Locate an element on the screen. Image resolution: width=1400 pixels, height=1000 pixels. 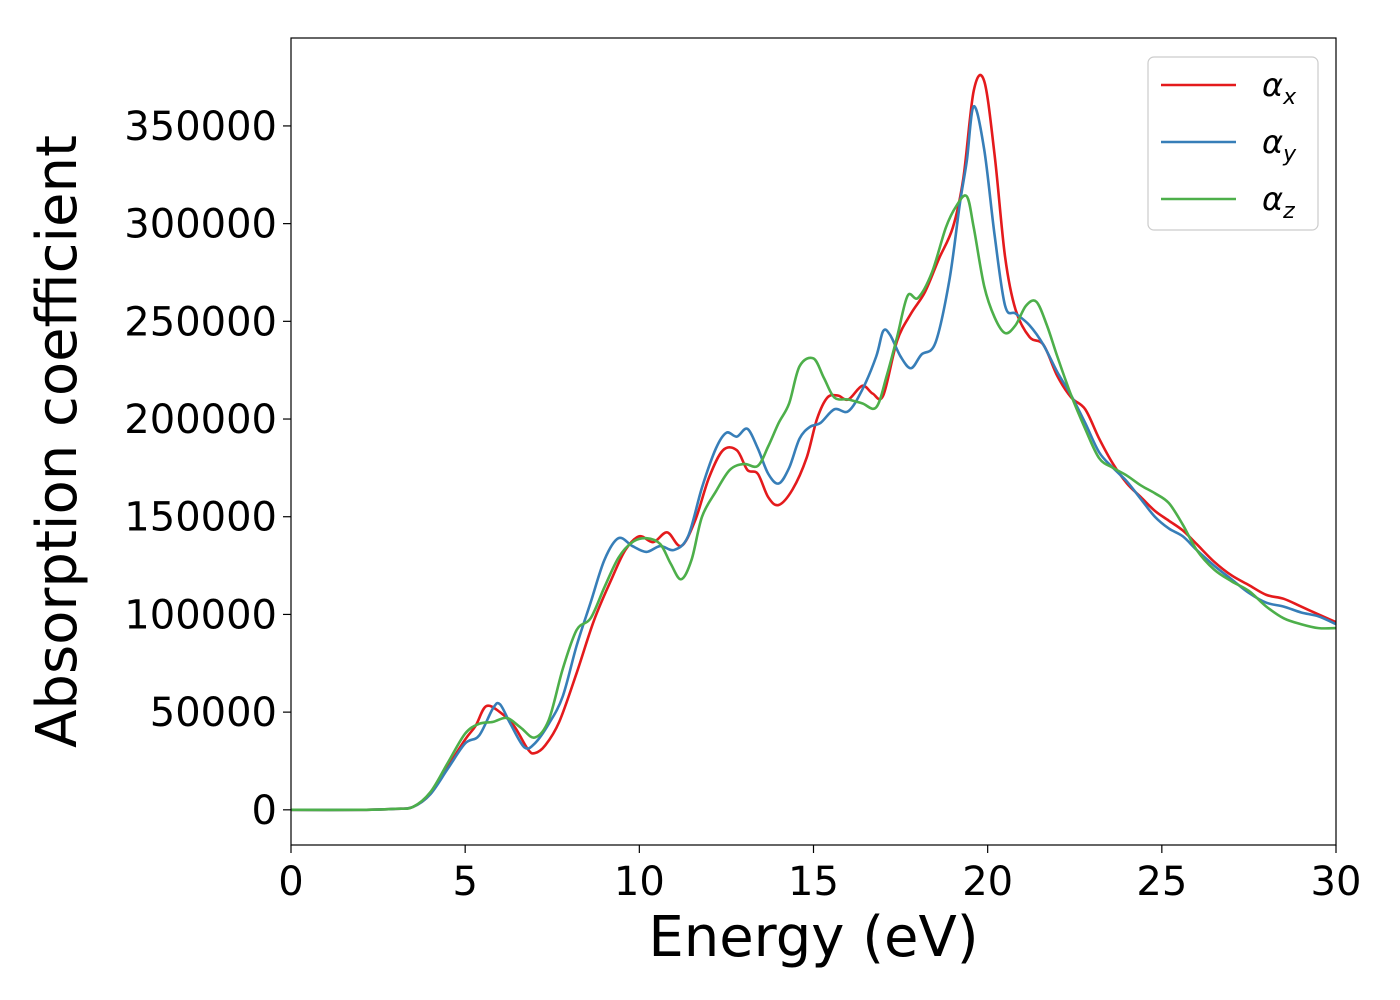
x-tick-label: 25 is located at coordinates (1161, 882).